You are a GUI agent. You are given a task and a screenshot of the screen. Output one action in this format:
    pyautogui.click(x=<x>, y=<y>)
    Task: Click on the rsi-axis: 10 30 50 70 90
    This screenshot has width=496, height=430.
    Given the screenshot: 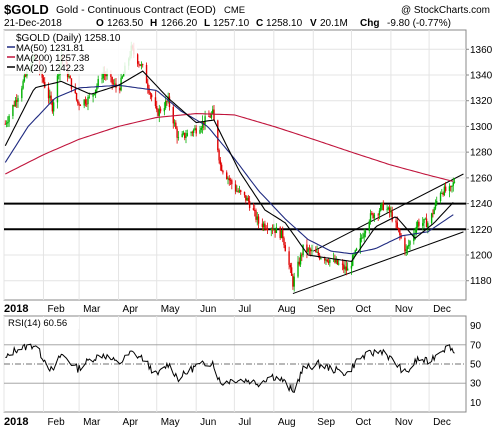 What is the action you would take?
    pyautogui.click(x=476, y=365)
    